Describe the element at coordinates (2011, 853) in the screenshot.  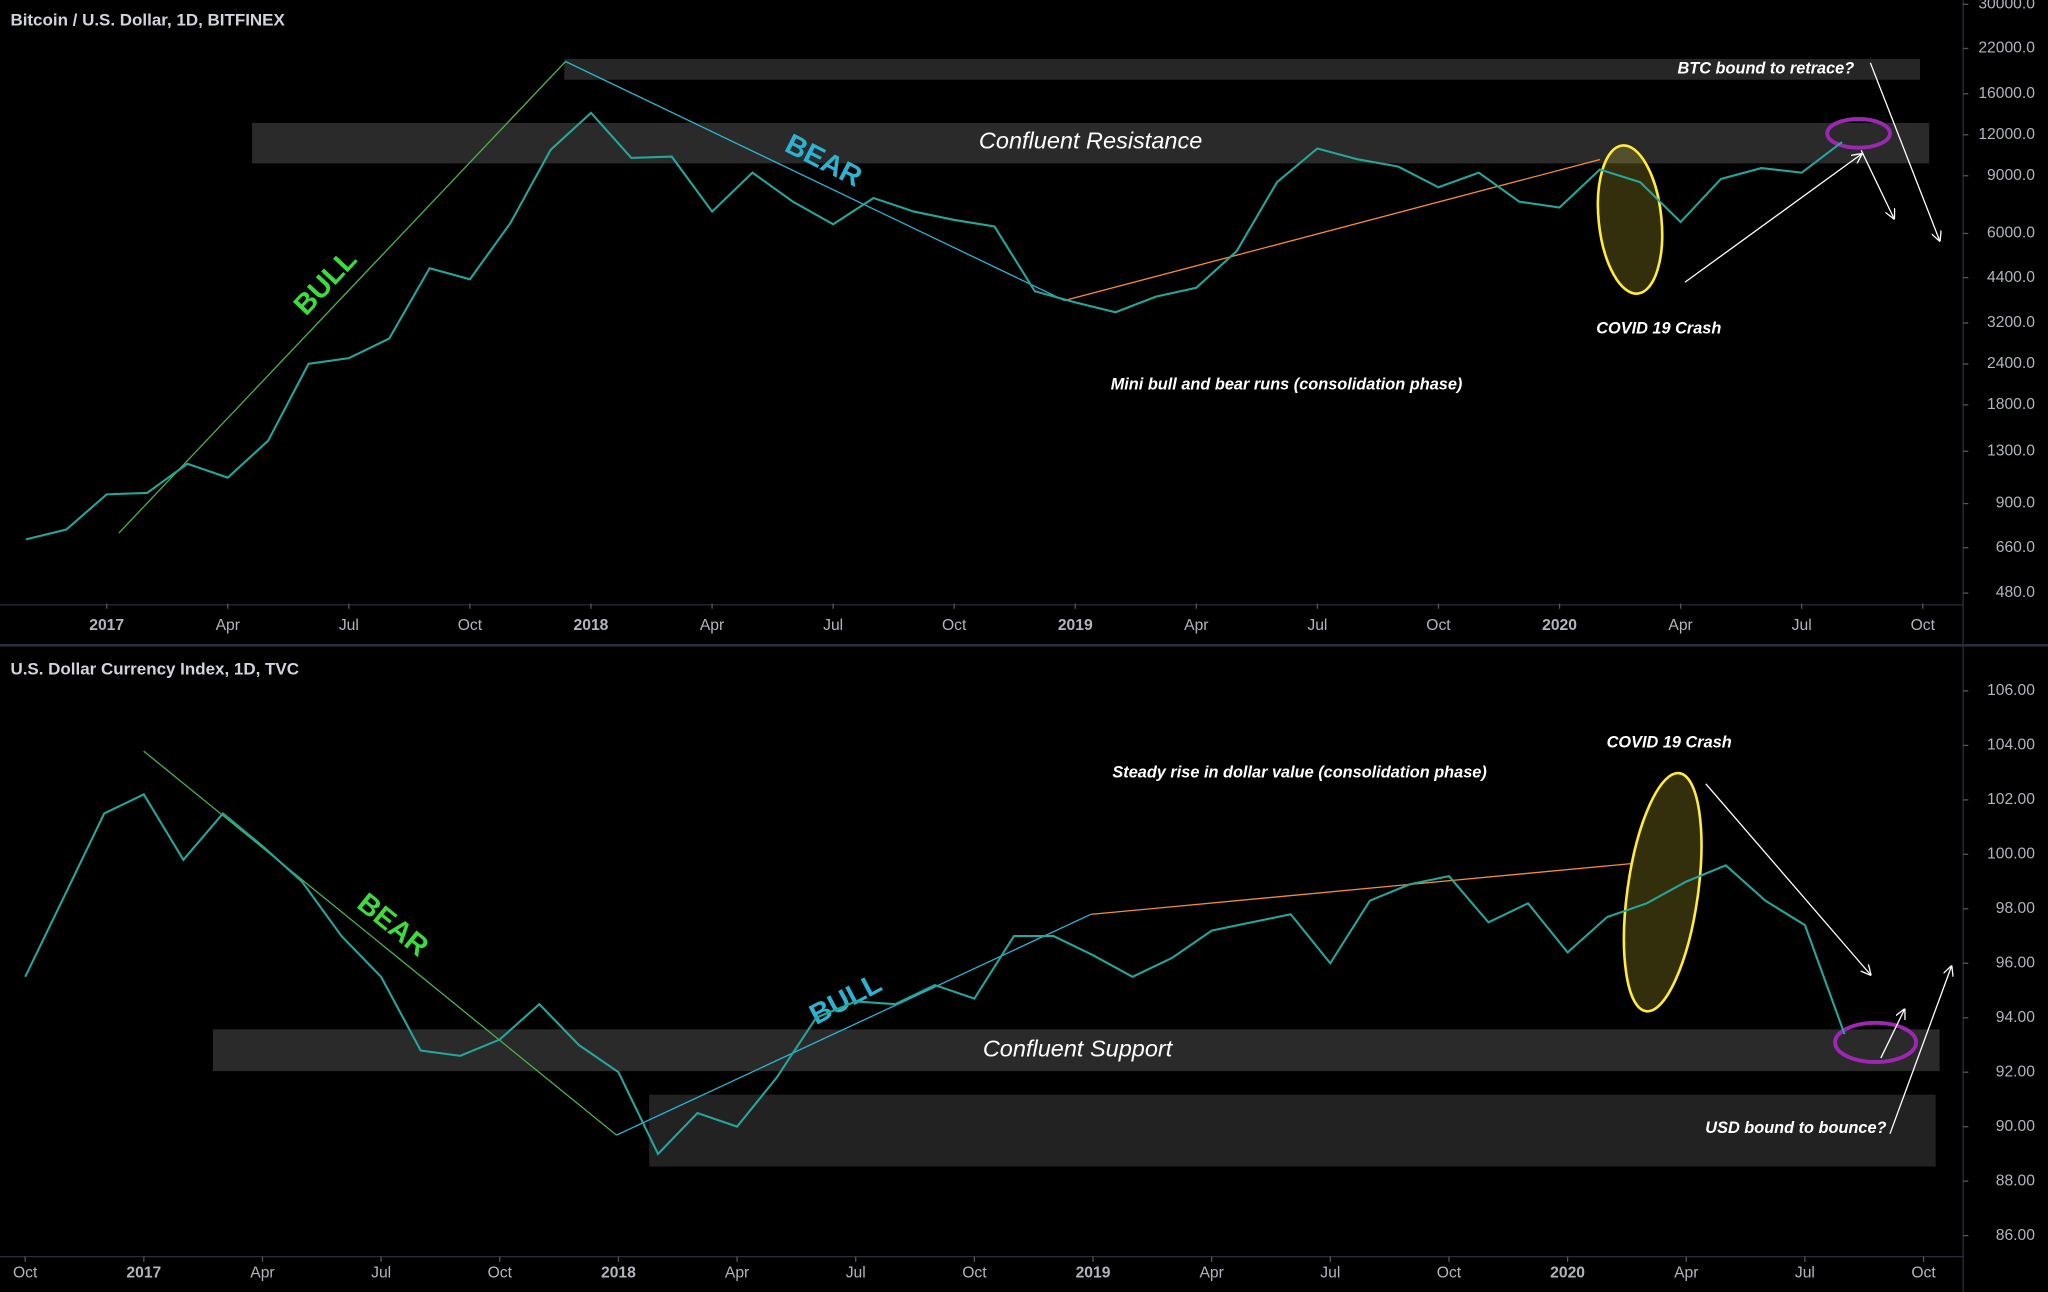
I see `y-tick-label: 100.00` at that location.